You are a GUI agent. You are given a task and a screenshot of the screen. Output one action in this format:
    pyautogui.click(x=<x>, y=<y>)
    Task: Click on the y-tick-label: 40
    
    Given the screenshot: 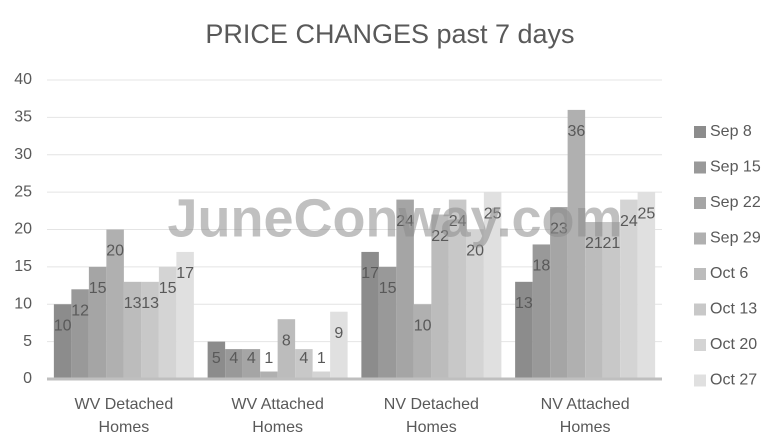 What is the action you would take?
    pyautogui.click(x=23, y=79)
    